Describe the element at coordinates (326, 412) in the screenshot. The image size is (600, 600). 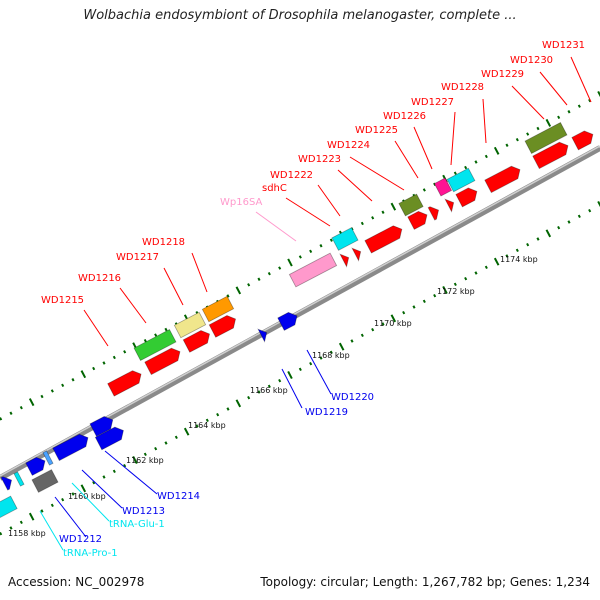
I see `gene-label: WD1219` at that location.